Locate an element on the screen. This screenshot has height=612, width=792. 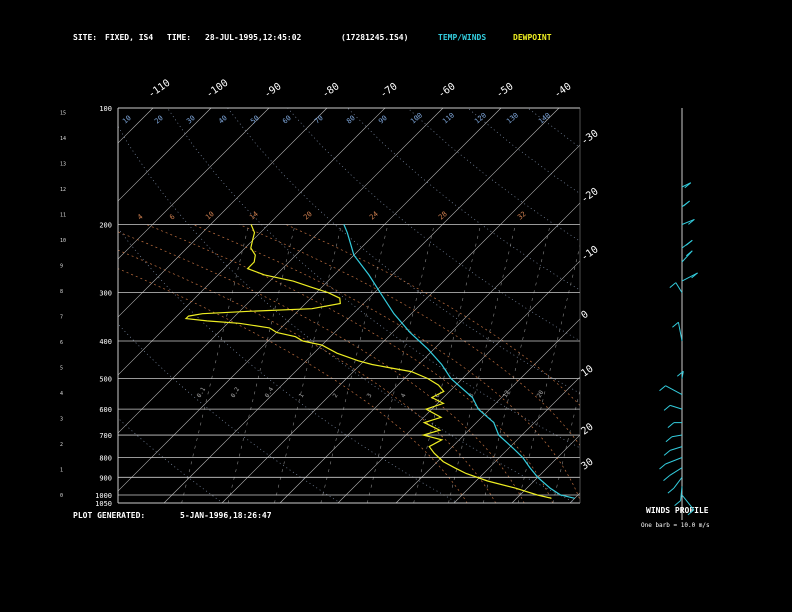
height-tick-label: 10 is located at coordinates (63, 241).